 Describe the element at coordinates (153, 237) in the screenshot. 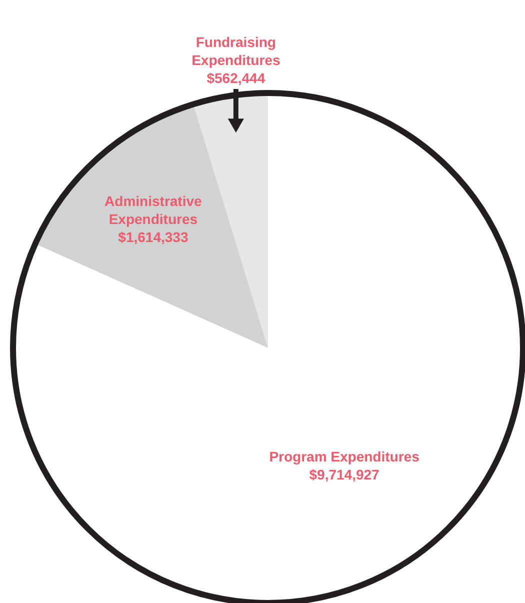

I see `data-label: $1,614,333` at that location.